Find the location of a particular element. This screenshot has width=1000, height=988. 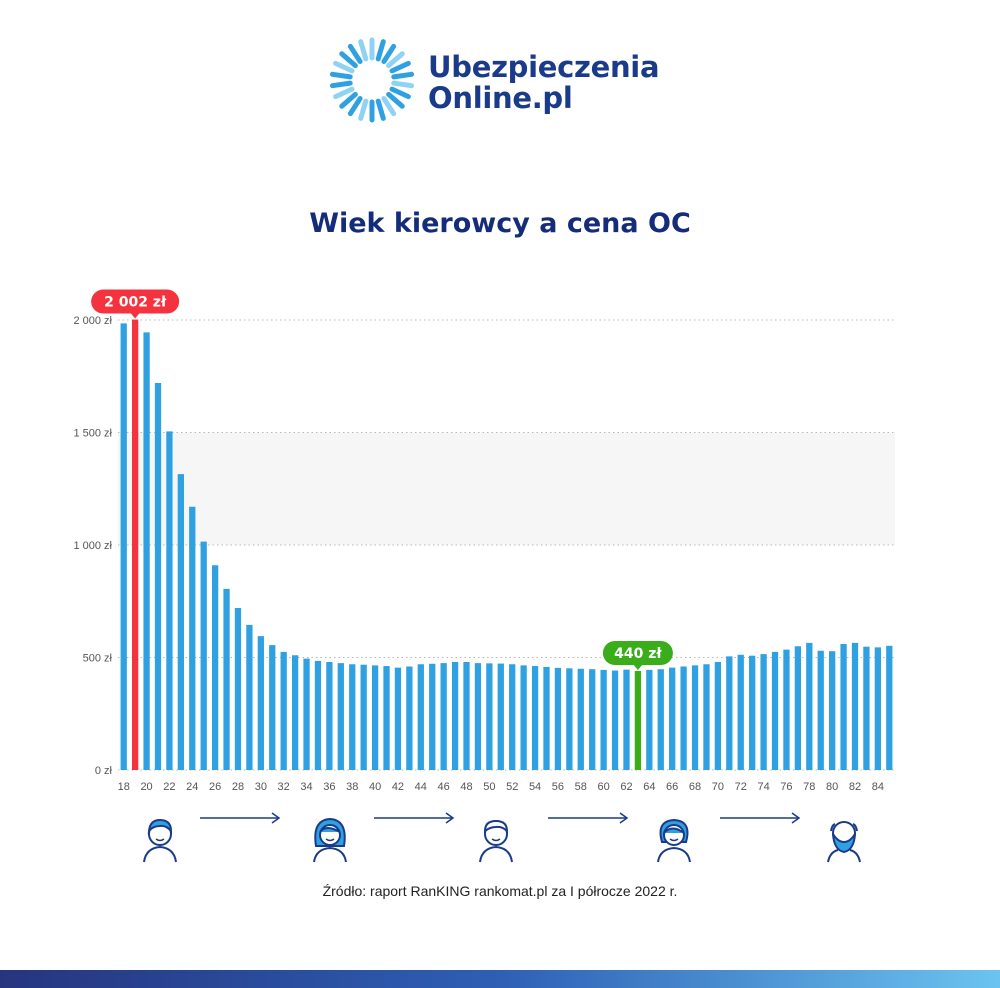

x-tick-label: 70 is located at coordinates (718, 787).